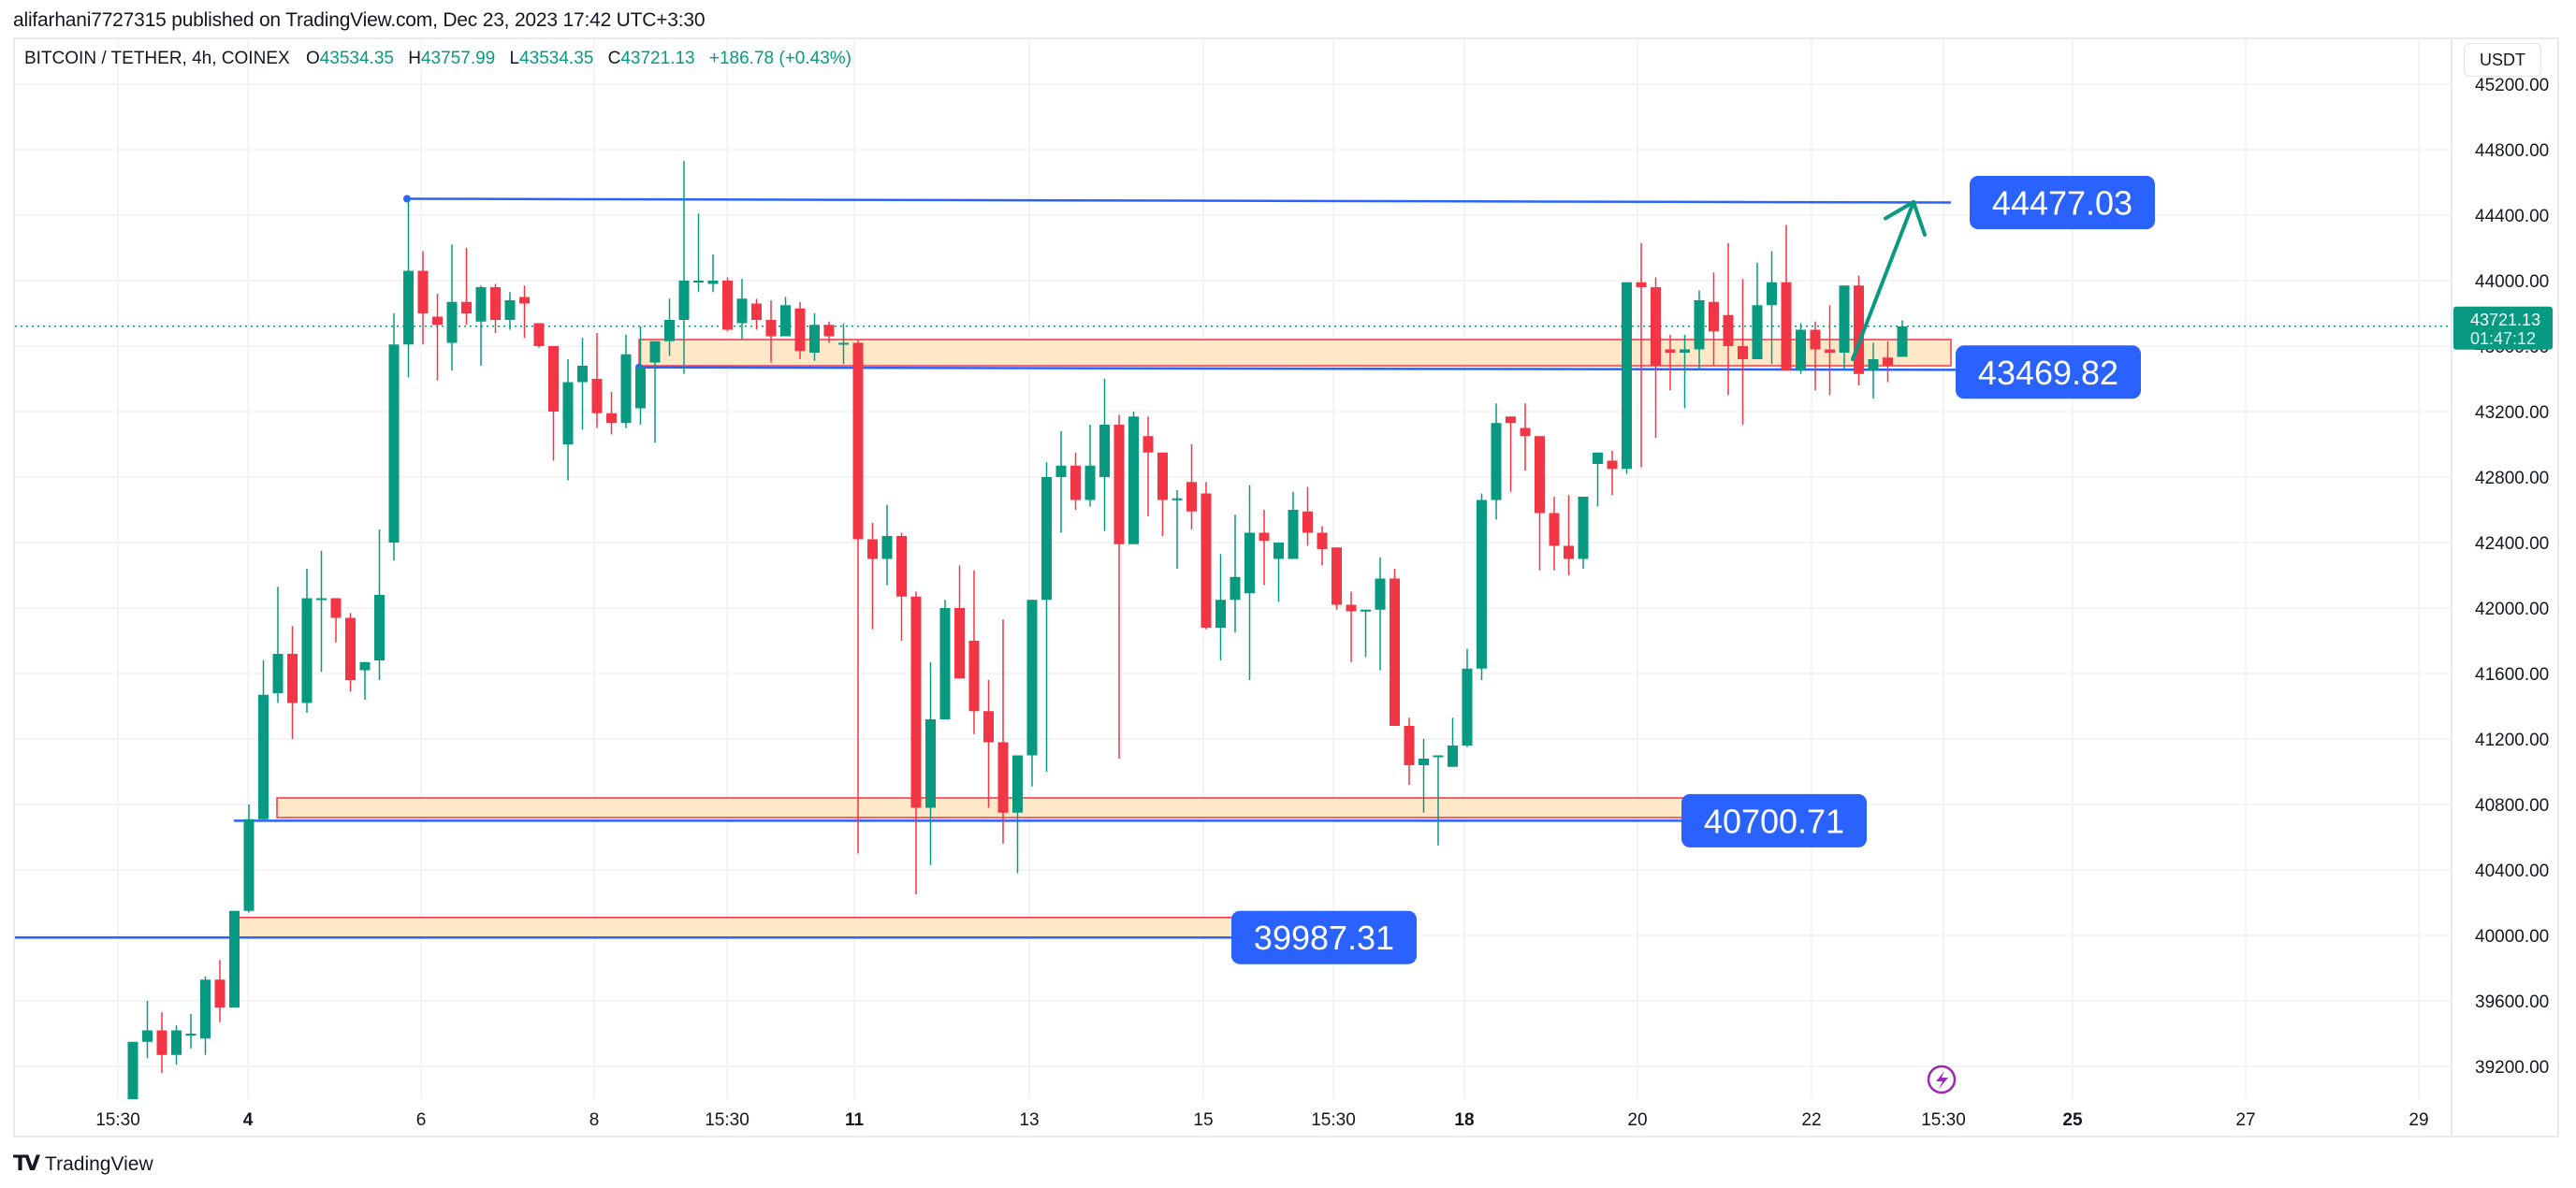 Image resolution: width=2576 pixels, height=1188 pixels. What do you see at coordinates (407, 199) in the screenshot?
I see `line-handle` at bounding box center [407, 199].